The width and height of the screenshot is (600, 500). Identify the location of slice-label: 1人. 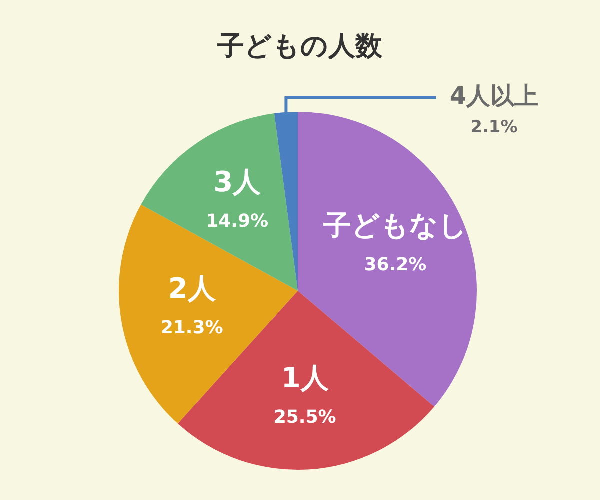
(305, 377).